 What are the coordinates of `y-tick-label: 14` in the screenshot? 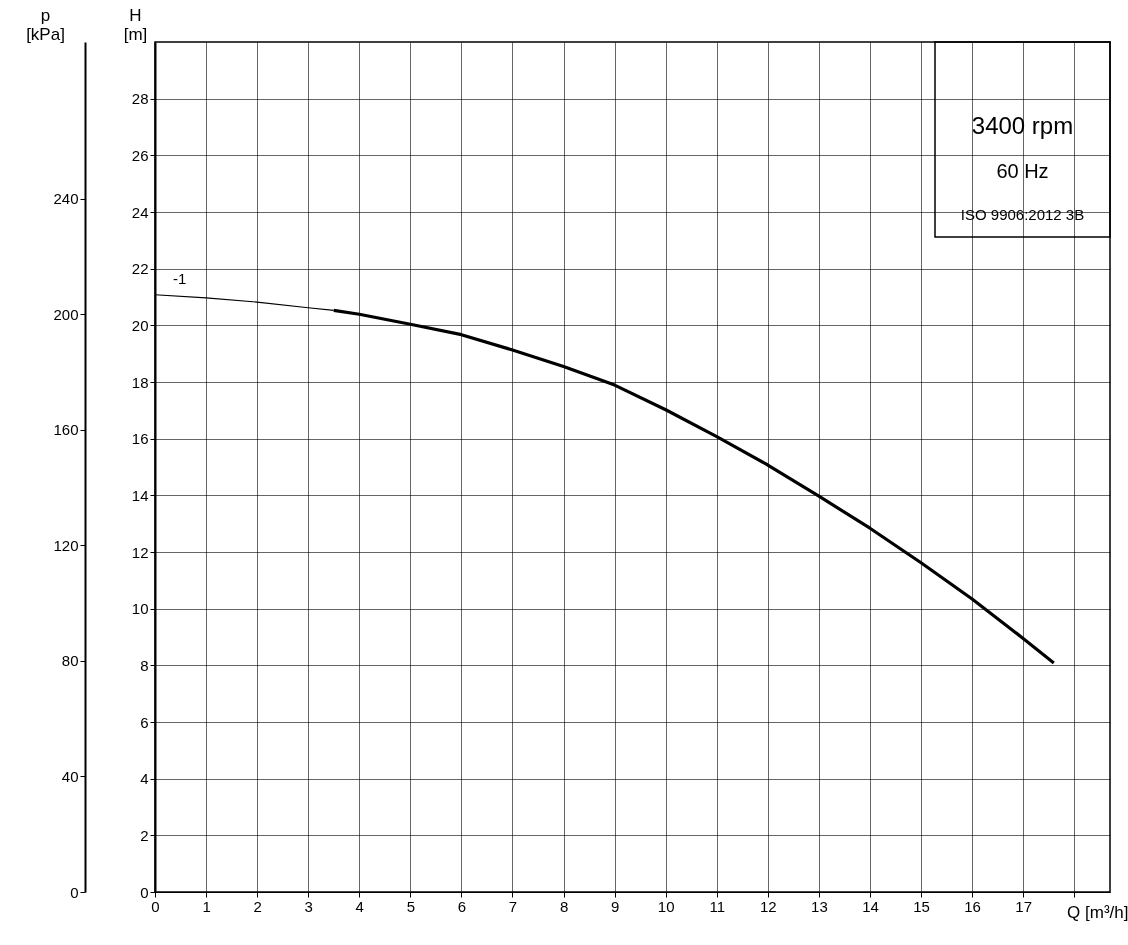 It's located at (140, 495).